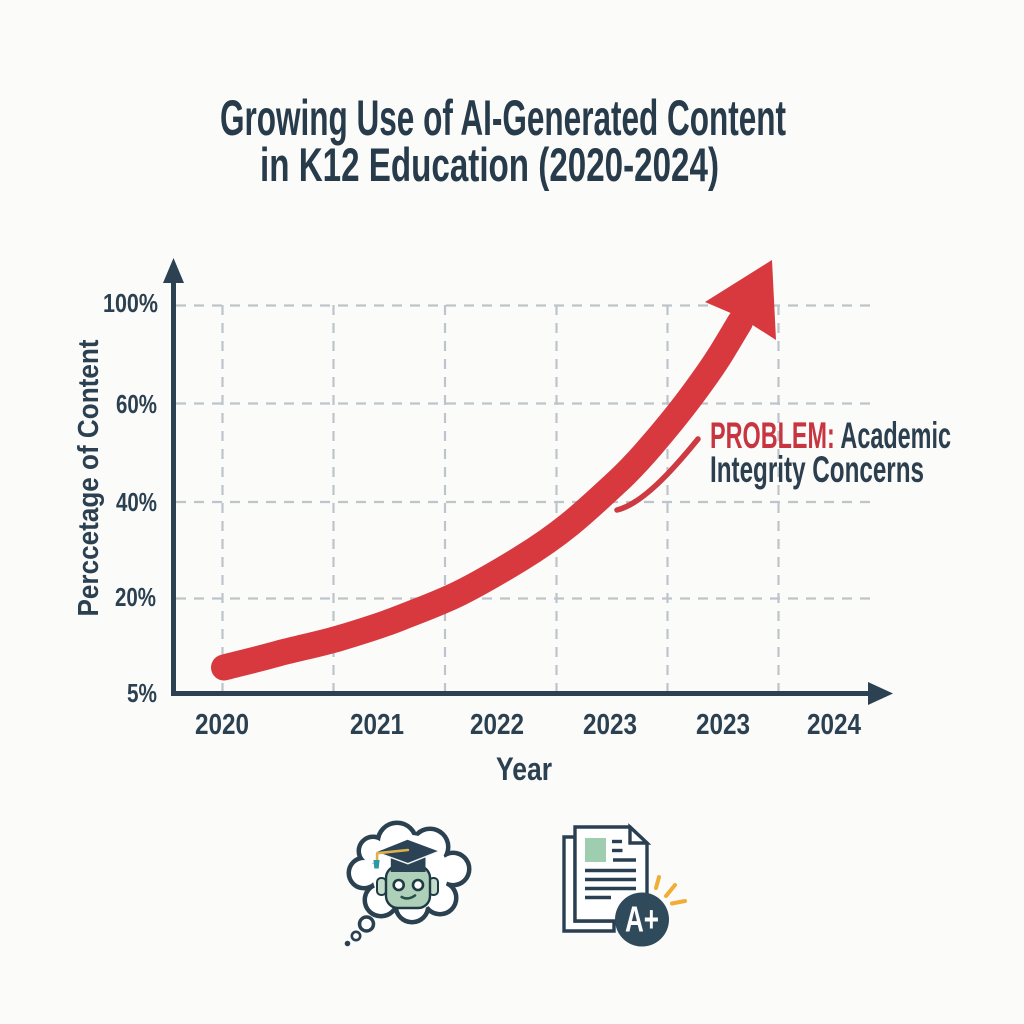  What do you see at coordinates (524, 769) in the screenshot?
I see `svg-text: Year` at bounding box center [524, 769].